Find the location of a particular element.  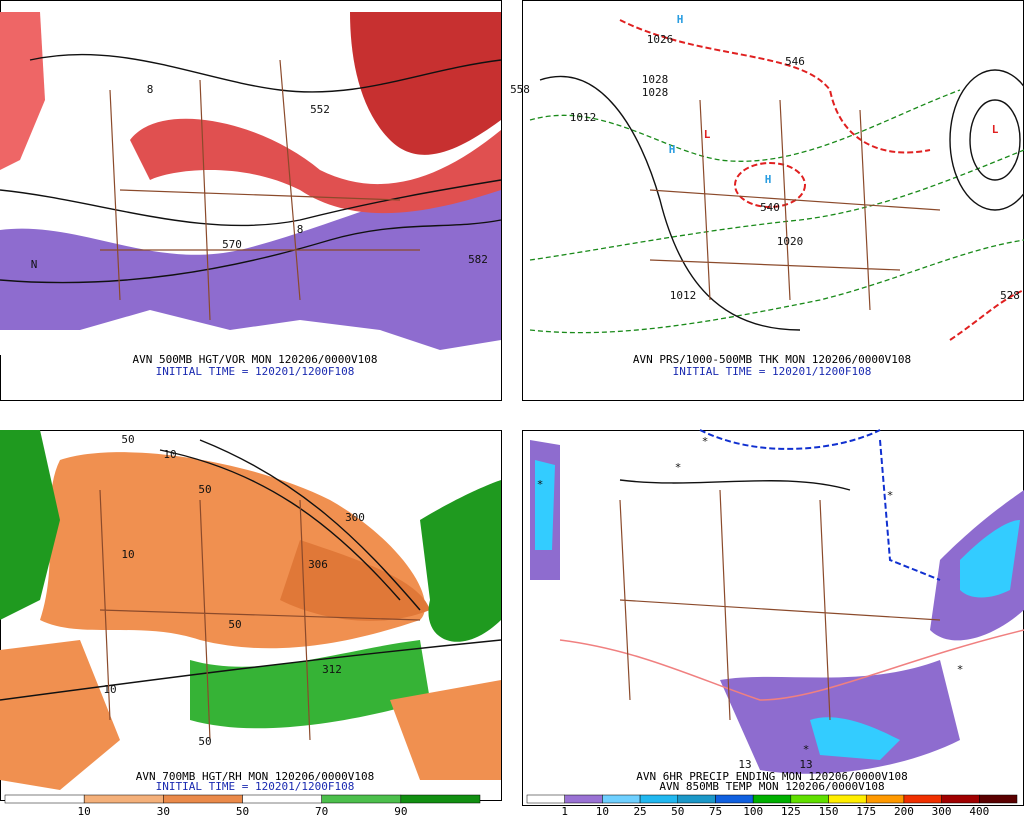

contour-label: 570 is located at coordinates (232, 244).